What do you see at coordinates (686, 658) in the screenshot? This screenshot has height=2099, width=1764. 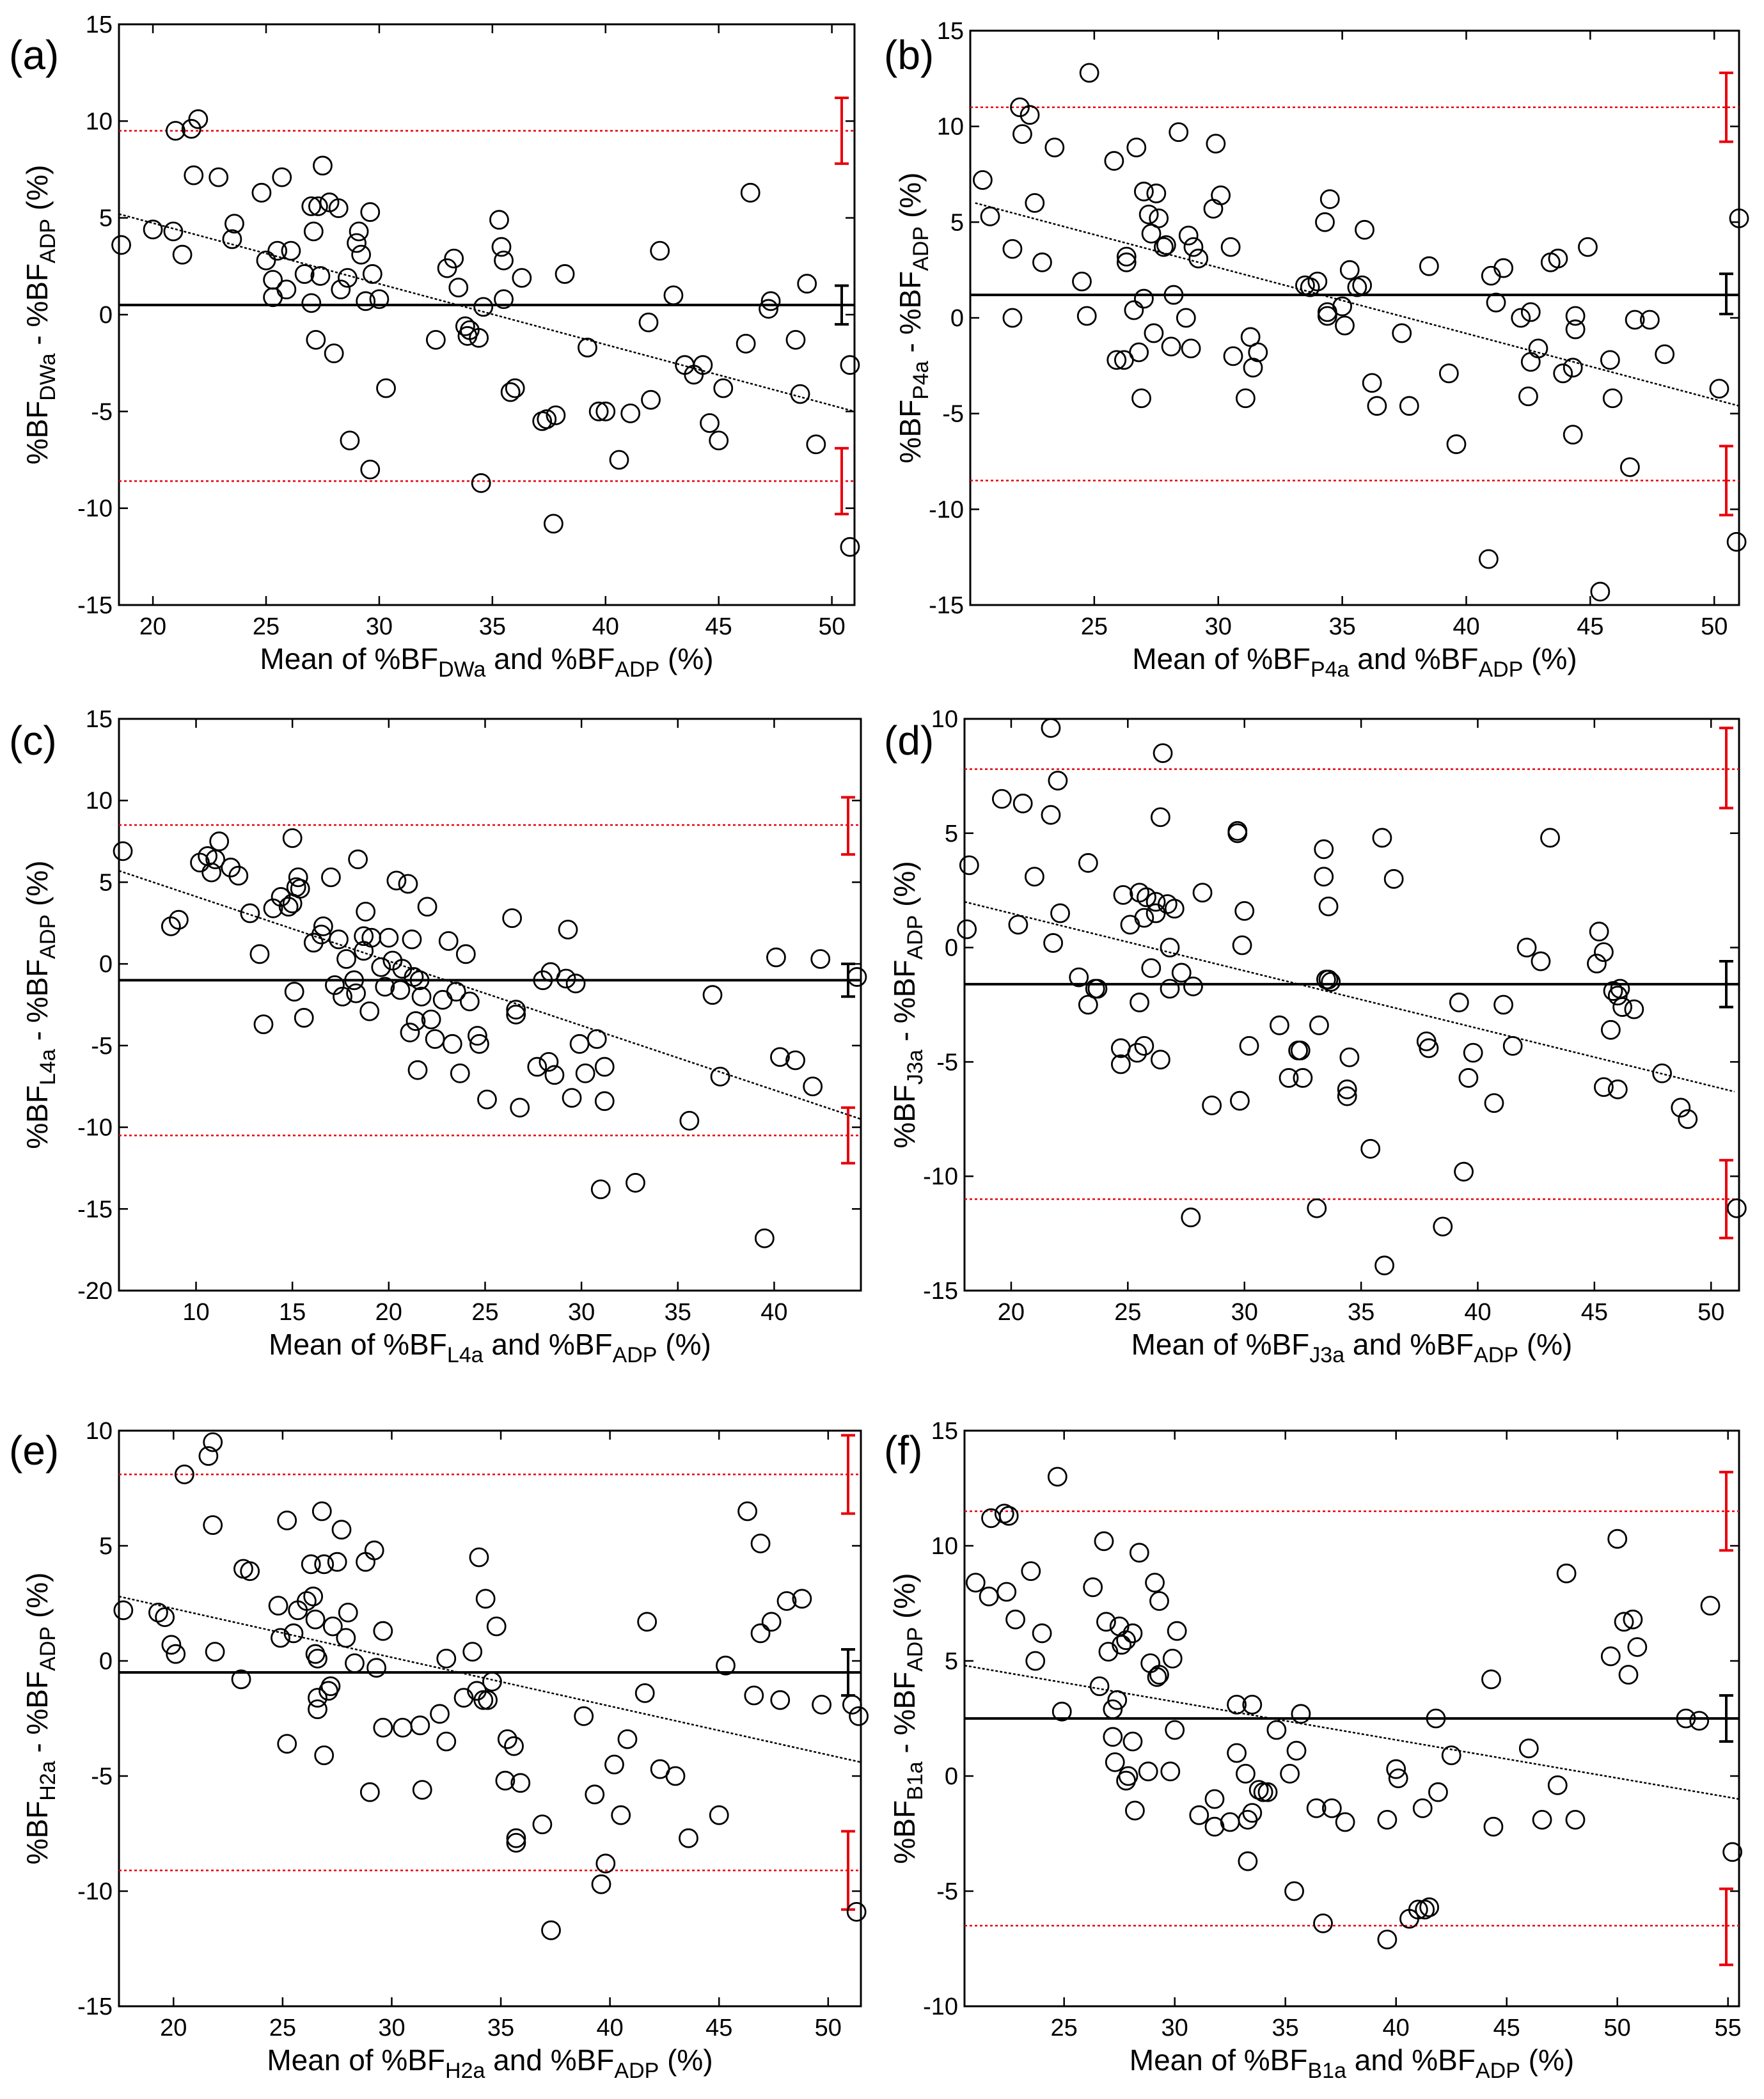 I see `x-label-text: (%)` at bounding box center [686, 658].